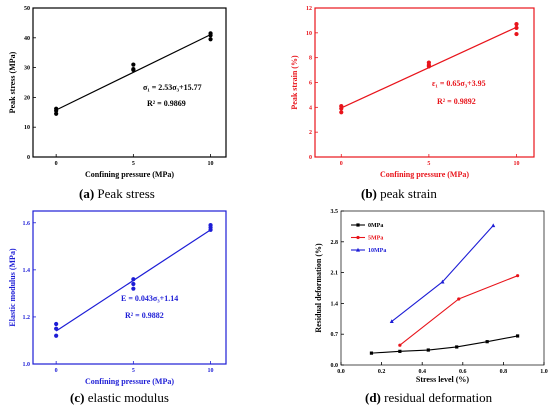 The width and height of the screenshot is (550, 409). Describe the element at coordinates (144, 315) in the screenshot. I see `r-squared: R² = 0.9882` at that location.